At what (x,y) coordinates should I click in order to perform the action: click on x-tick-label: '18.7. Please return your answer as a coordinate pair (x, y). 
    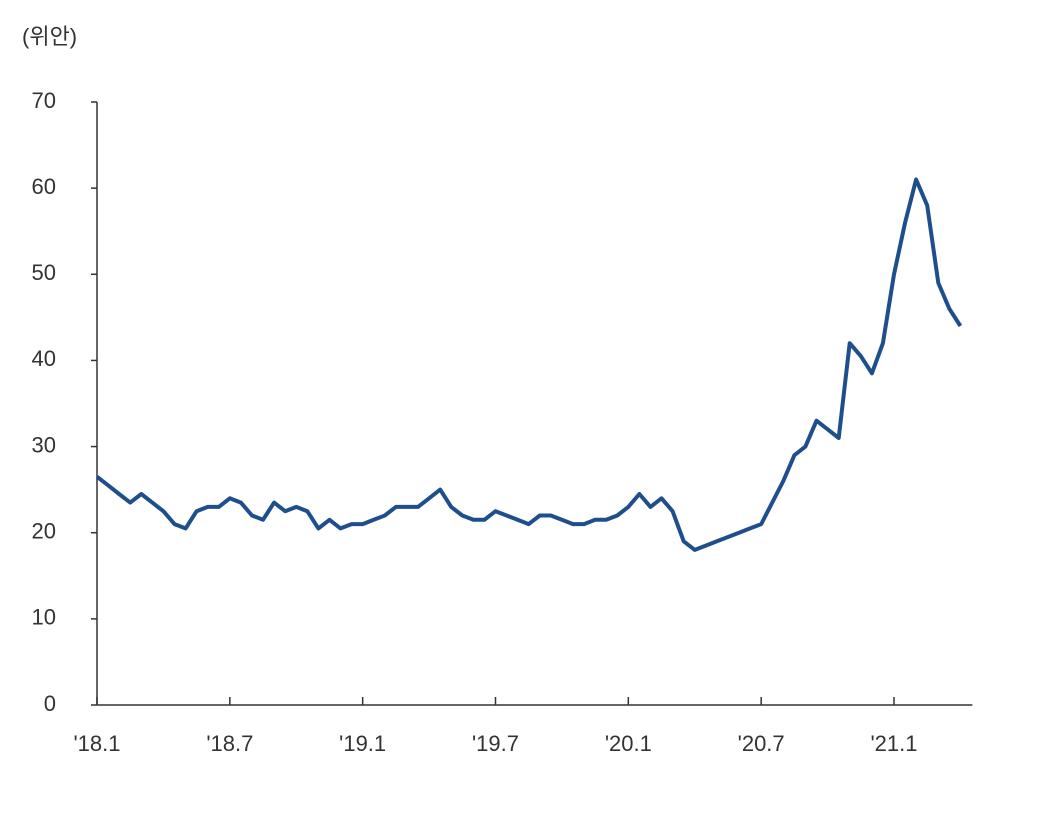
    Looking at the image, I should click on (229, 743).